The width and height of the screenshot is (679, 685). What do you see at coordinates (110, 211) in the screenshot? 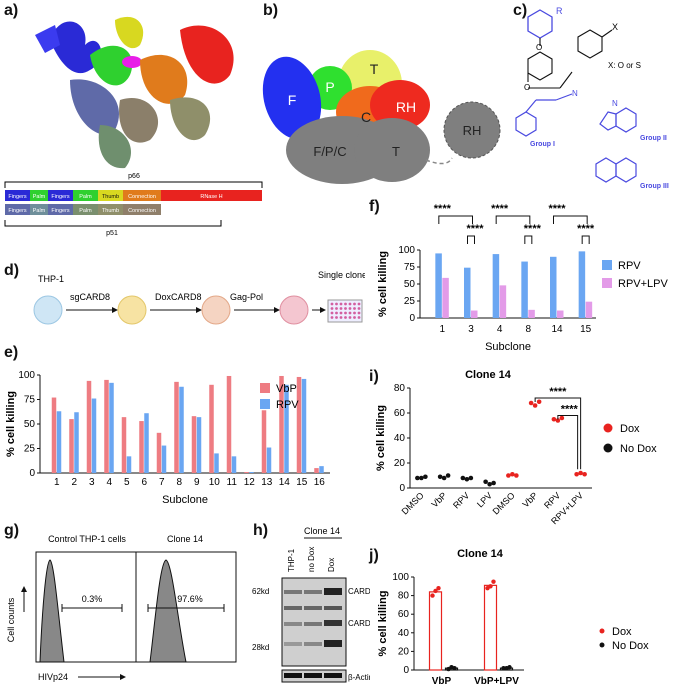
I see `p51-domain-label: Thumb` at bounding box center [110, 211].